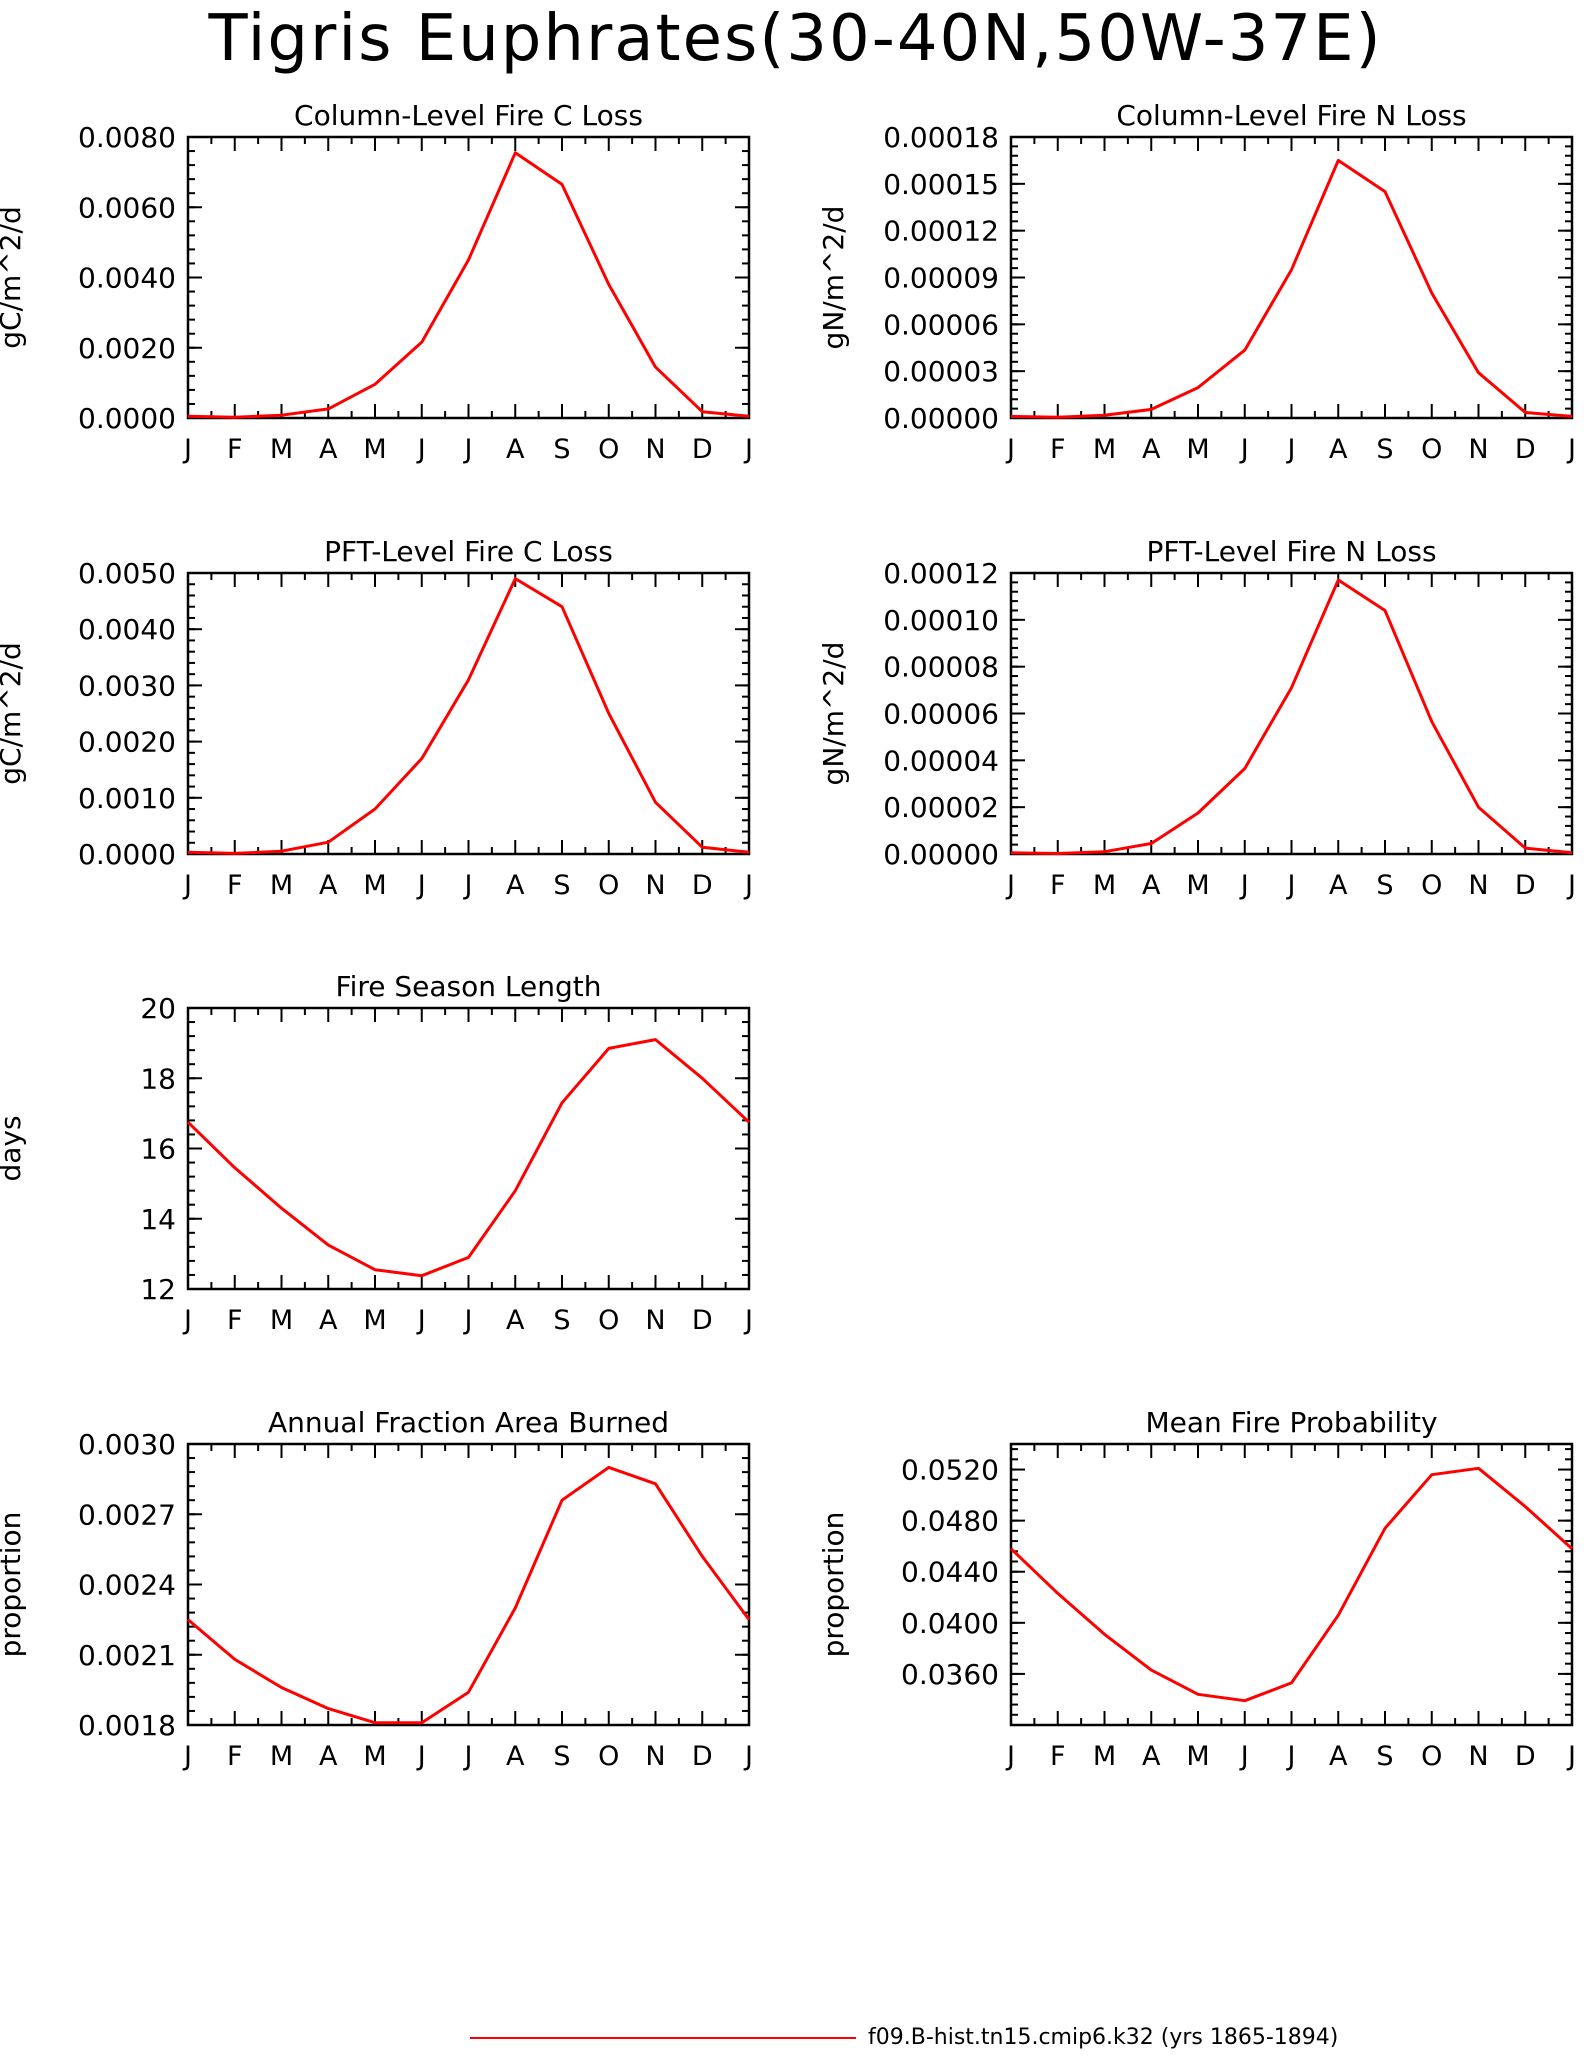 The image size is (1591, 2064). What do you see at coordinates (1291, 1422) in the screenshot?
I see `panel-title: Mean Fire Probability` at bounding box center [1291, 1422].